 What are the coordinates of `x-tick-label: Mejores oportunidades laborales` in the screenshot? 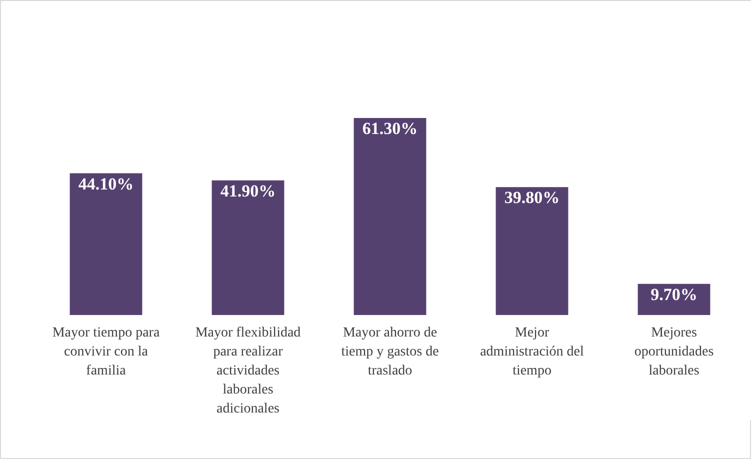 It's located at (674, 352).